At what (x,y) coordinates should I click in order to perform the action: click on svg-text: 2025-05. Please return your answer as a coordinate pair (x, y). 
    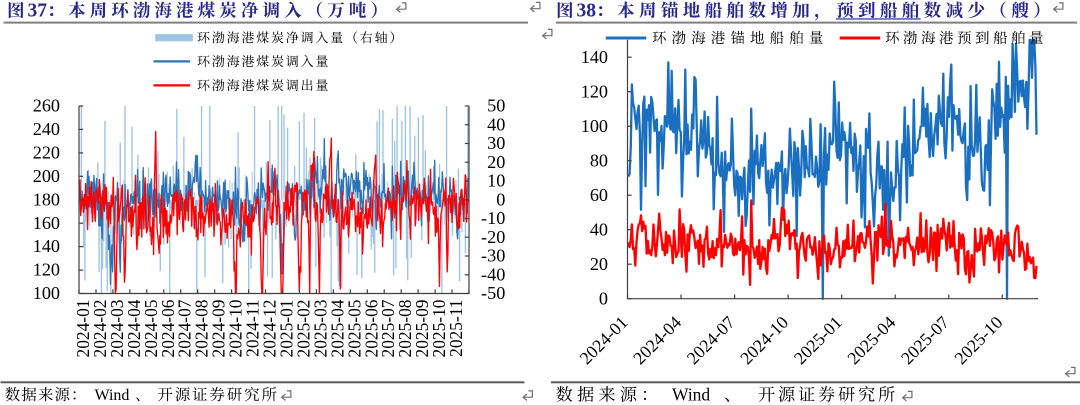
    Looking at the image, I should click on (354, 328).